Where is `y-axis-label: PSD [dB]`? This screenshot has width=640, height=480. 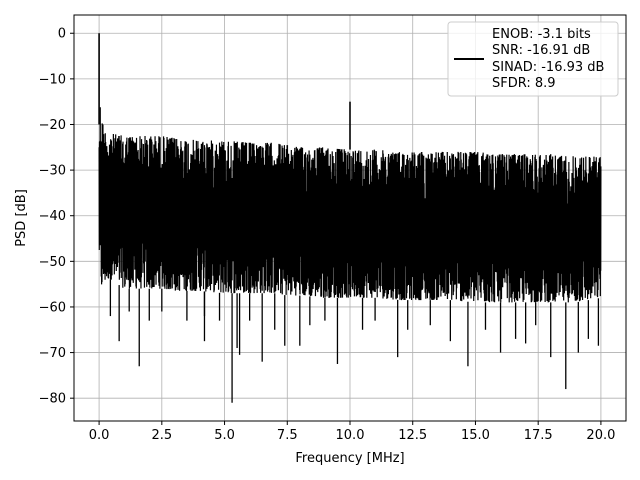
y-axis-label: PSD [dB] is located at coordinates (21, 218).